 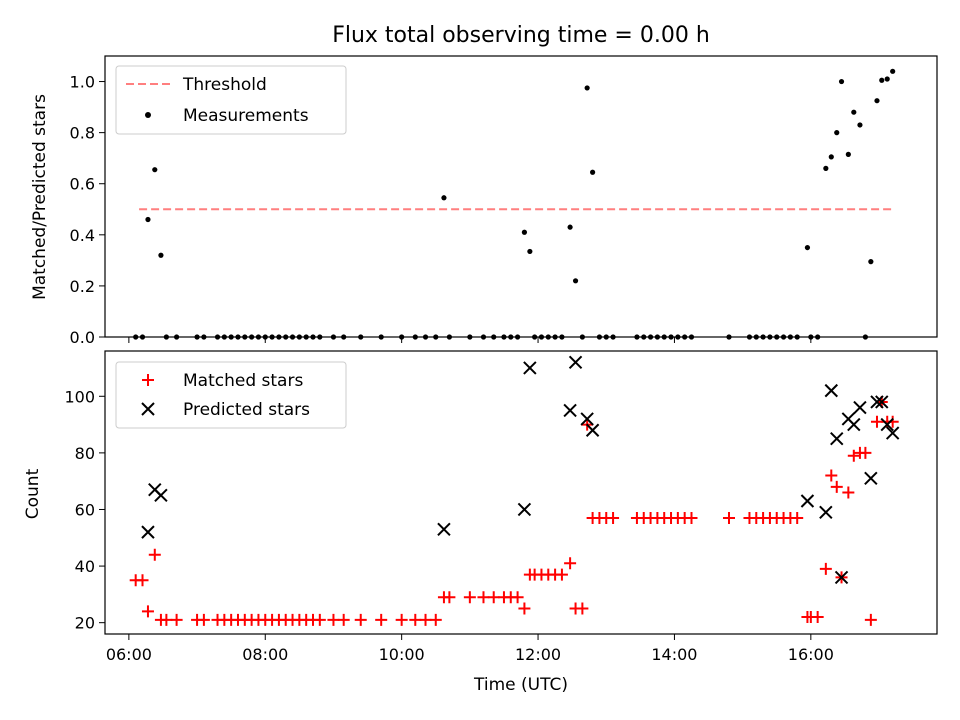 I want to click on x-tick-label: 08:00, so click(x=265, y=654).